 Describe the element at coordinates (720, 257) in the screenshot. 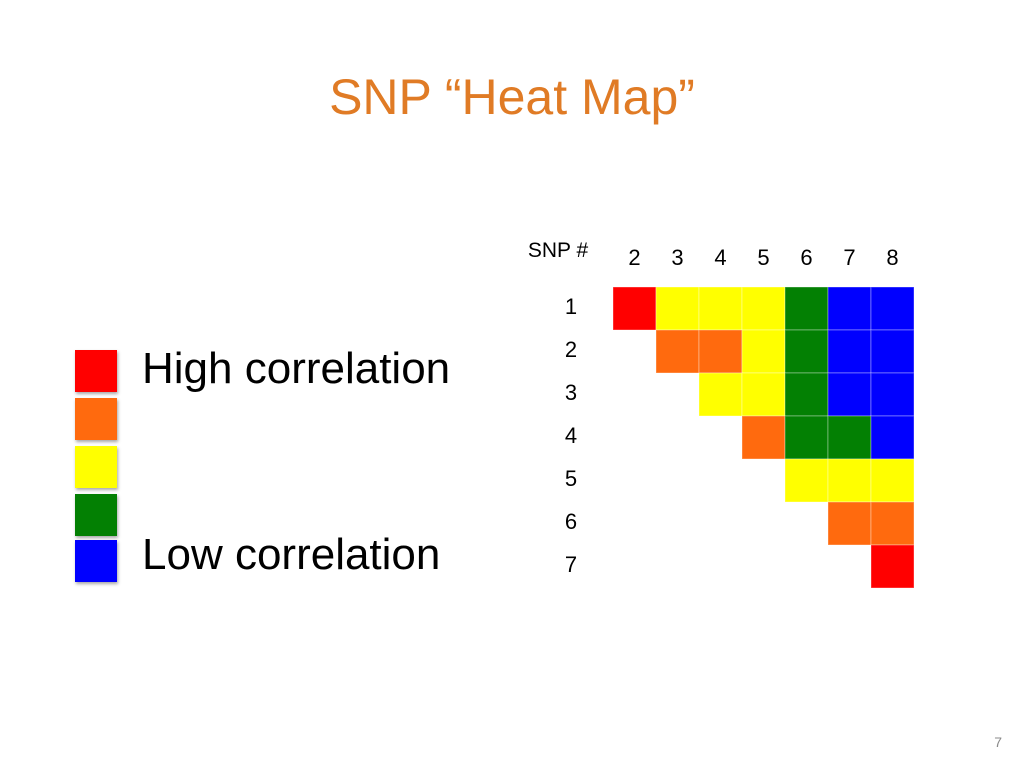

I see `x-tick-label: 4` at that location.